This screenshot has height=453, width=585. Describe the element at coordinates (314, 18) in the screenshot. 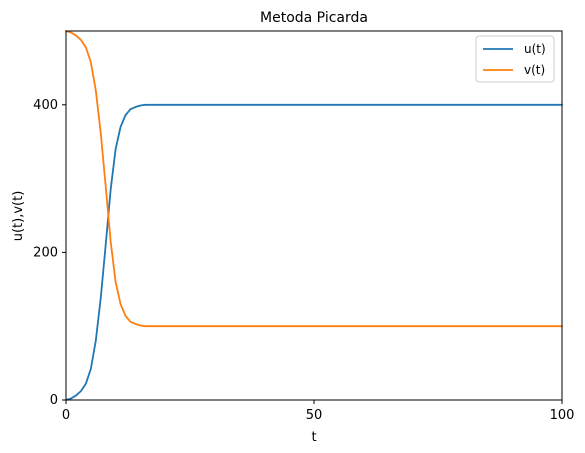

I see `chart-title: Metoda Picarda` at that location.